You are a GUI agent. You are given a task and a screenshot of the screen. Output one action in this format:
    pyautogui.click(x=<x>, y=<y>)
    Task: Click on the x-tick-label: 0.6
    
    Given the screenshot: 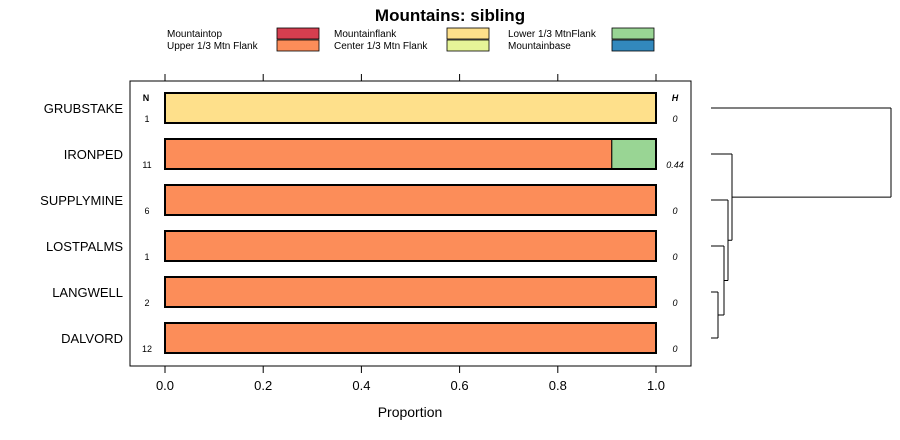 What is the action you would take?
    pyautogui.click(x=460, y=385)
    